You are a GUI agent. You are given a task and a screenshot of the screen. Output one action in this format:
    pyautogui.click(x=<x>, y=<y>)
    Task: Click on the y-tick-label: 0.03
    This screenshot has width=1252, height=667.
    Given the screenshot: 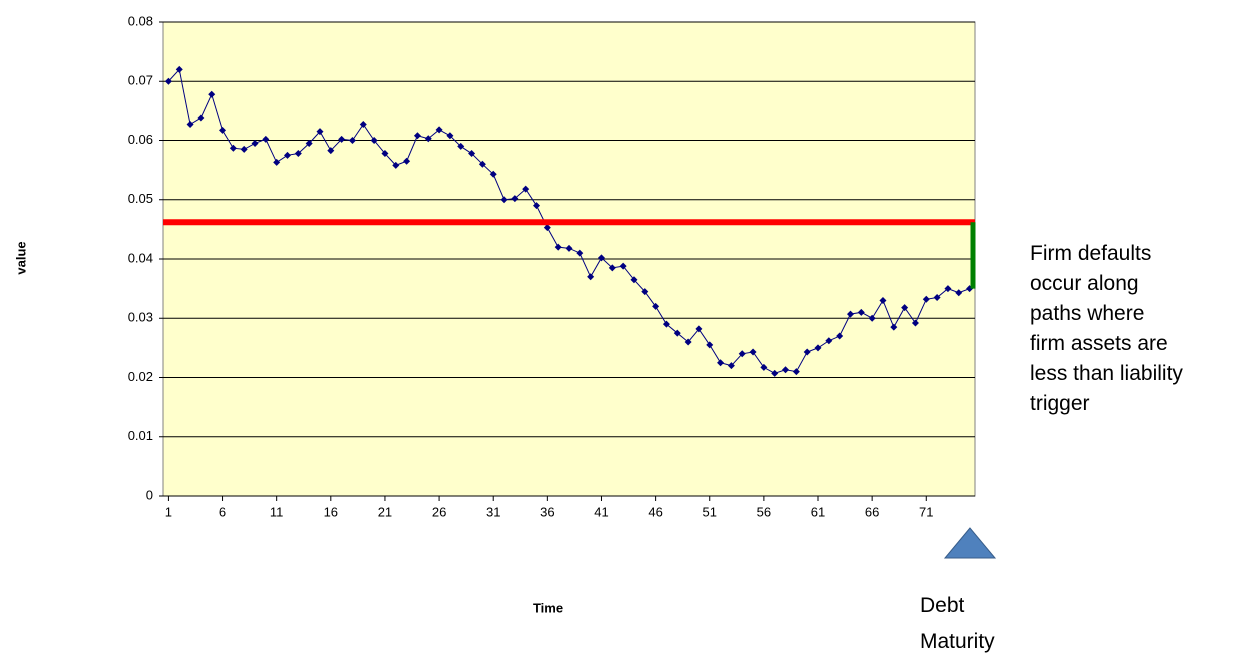 What is the action you would take?
    pyautogui.click(x=140, y=317)
    